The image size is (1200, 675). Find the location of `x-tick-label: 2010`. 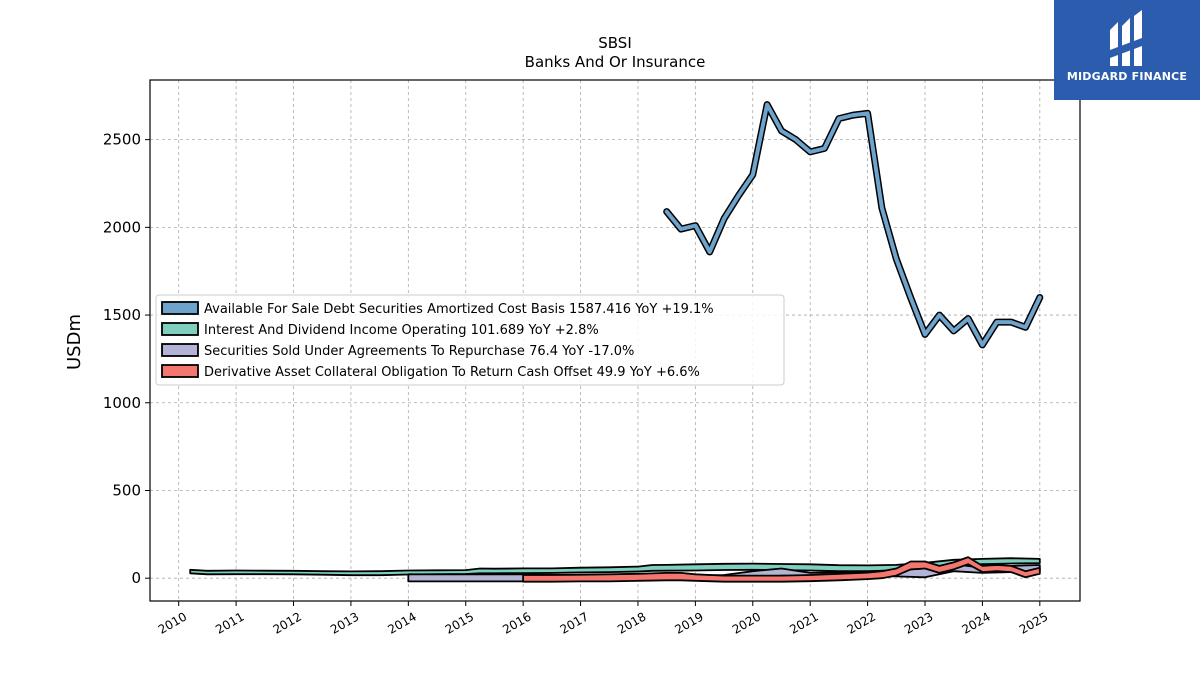

x-tick-label: 2010 is located at coordinates (172, 622).